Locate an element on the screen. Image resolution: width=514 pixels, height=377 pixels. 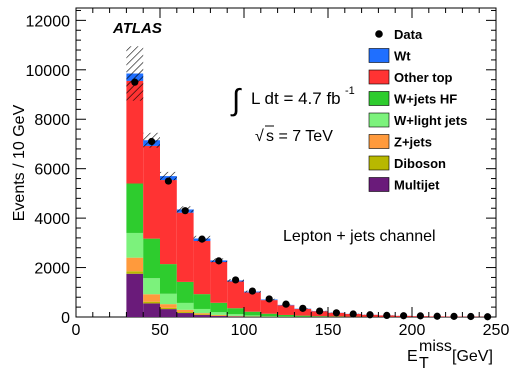
legend-swatch-other-top is located at coordinates (379, 77).